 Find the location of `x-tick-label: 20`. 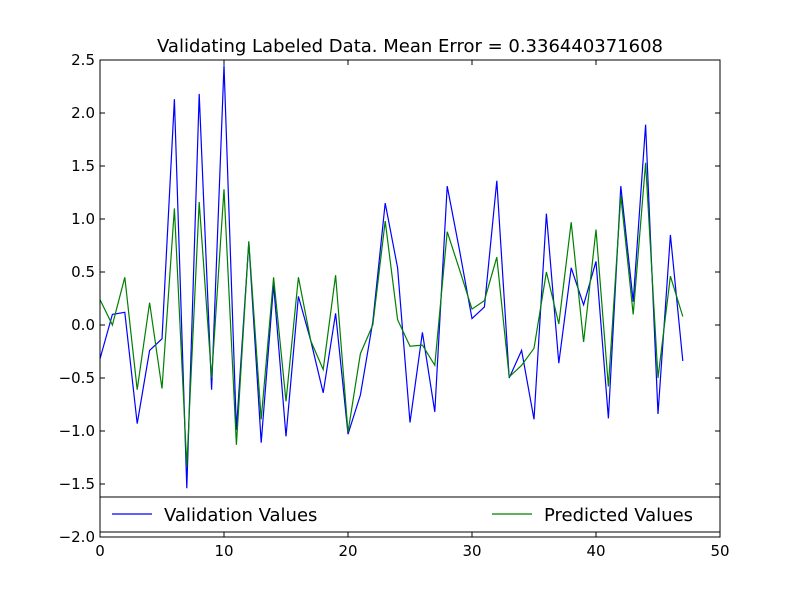

x-tick-label: 20 is located at coordinates (347, 551).